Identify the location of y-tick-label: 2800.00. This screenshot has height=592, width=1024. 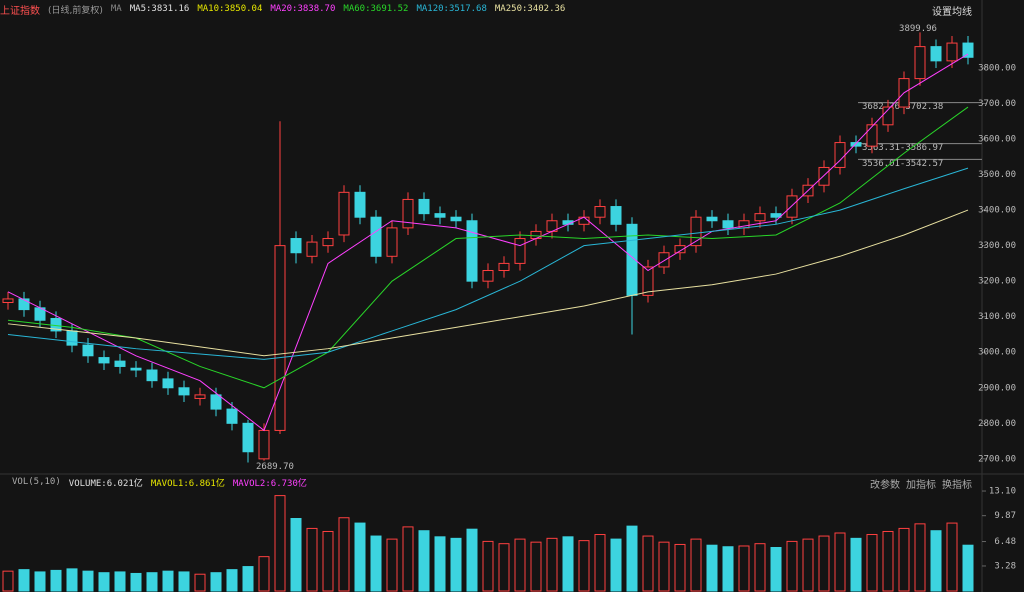
(997, 424).